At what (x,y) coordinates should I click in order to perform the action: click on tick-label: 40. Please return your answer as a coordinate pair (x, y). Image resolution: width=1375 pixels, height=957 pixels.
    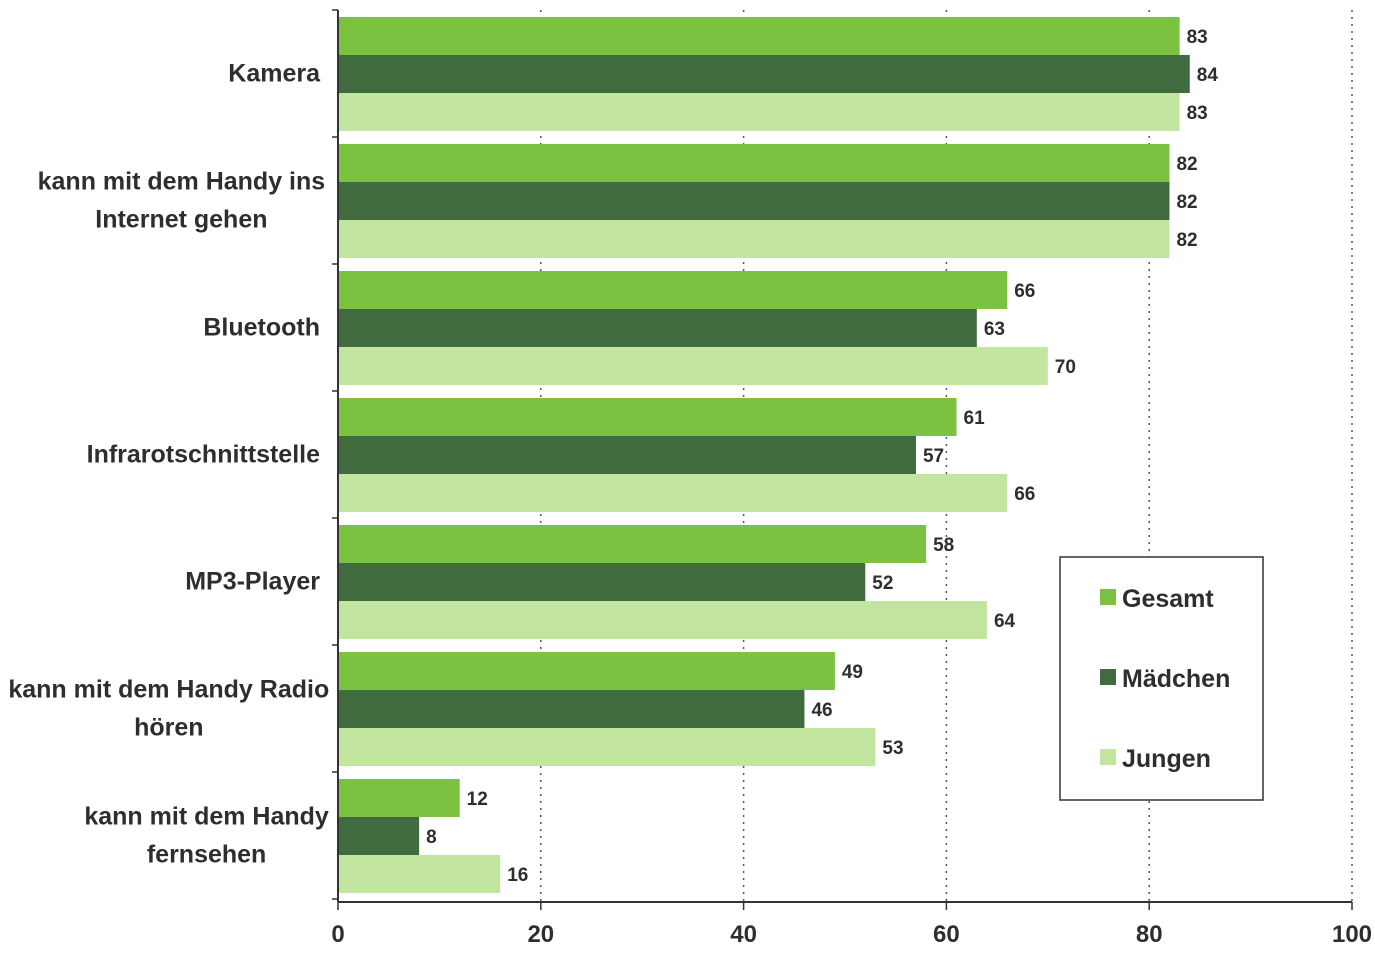
    Looking at the image, I should click on (743, 934).